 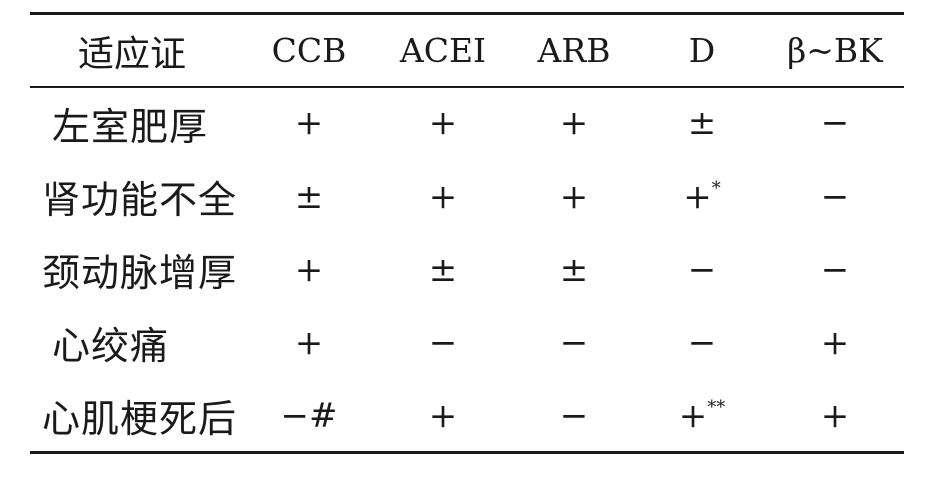 What do you see at coordinates (467, 123) in the screenshot?
I see `table-row: 左室肥厚 + + + ± −` at bounding box center [467, 123].